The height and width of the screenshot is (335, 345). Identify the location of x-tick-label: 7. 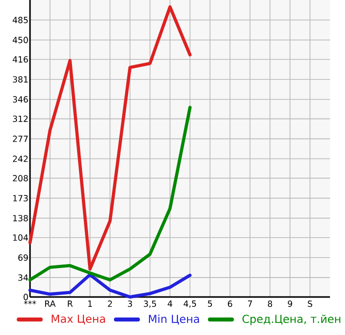
(250, 303).